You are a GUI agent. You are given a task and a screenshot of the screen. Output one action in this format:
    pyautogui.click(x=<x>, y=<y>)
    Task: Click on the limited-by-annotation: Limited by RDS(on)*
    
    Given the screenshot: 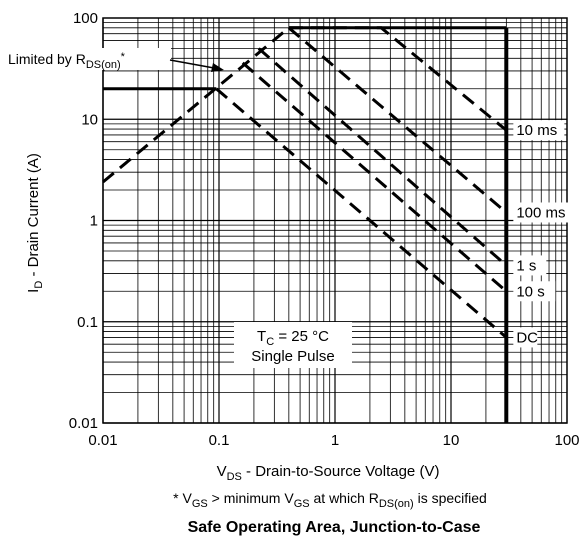 What is the action you would take?
    pyautogui.click(x=67, y=61)
    